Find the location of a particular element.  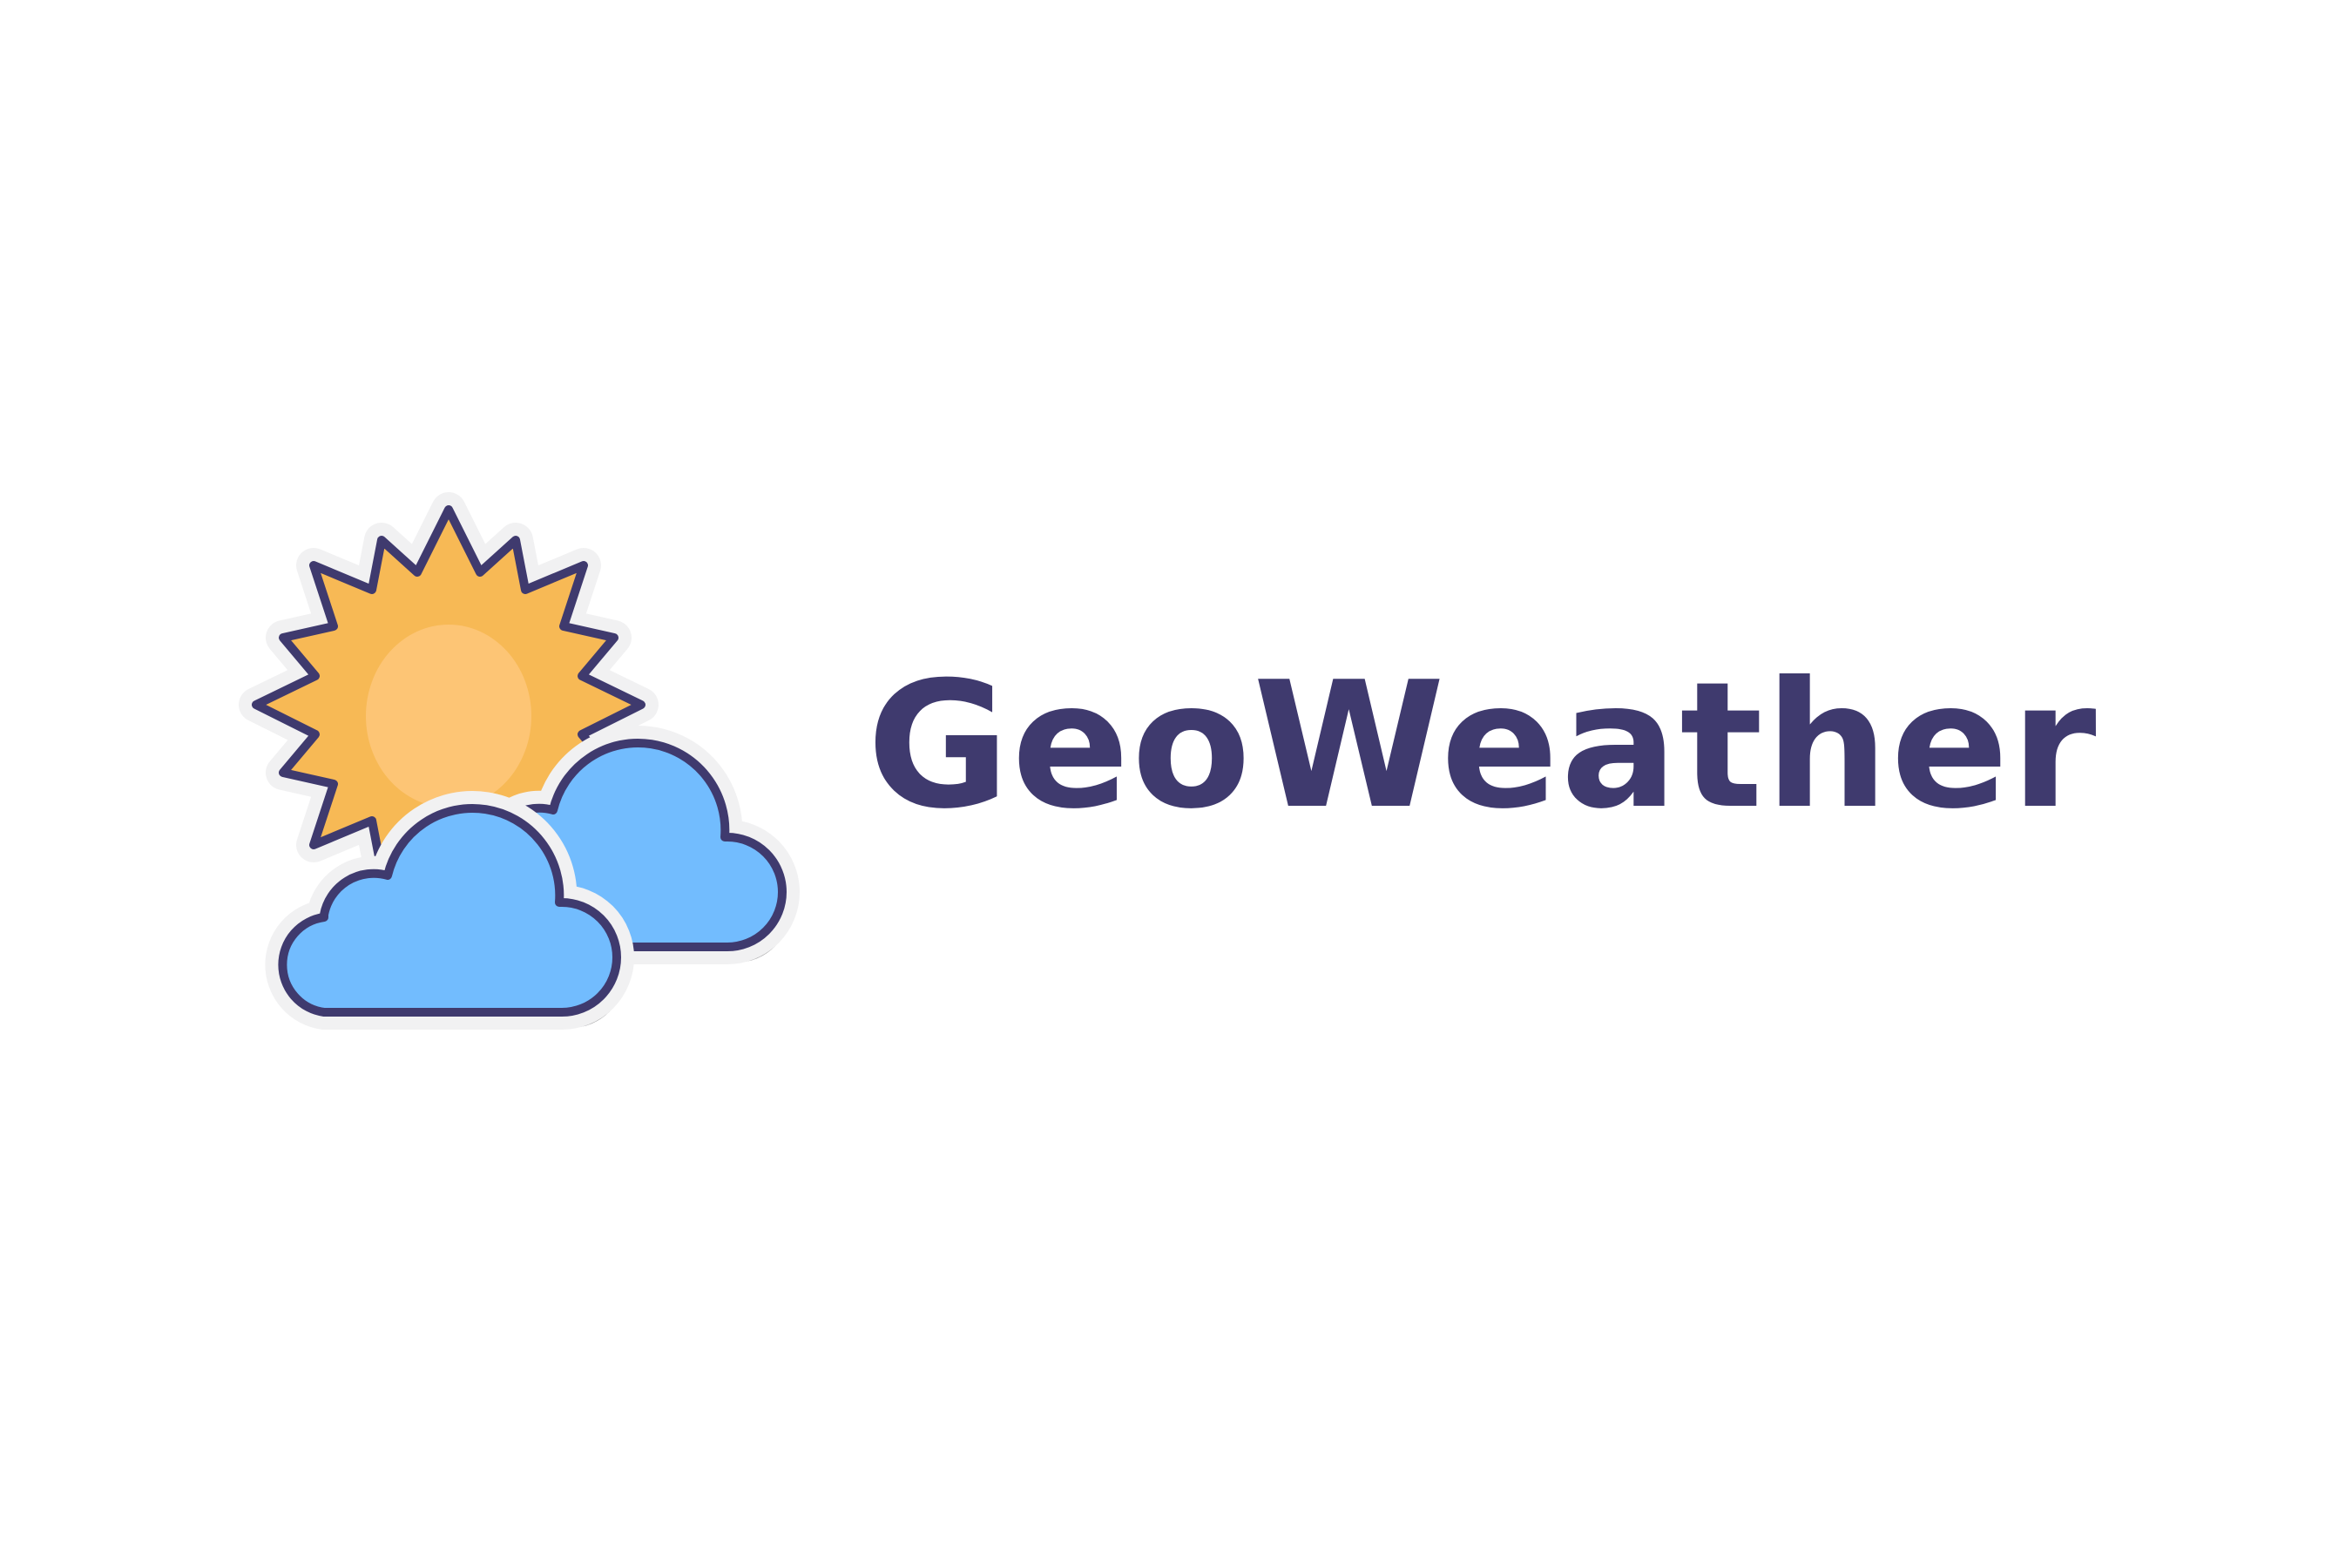

front-cloud is located at coordinates (450, 910).